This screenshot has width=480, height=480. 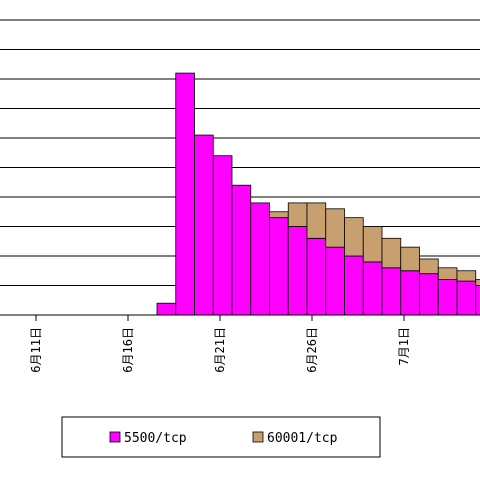 What do you see at coordinates (404, 346) in the screenshot?
I see `x-tick-label: 7月1日` at bounding box center [404, 346].